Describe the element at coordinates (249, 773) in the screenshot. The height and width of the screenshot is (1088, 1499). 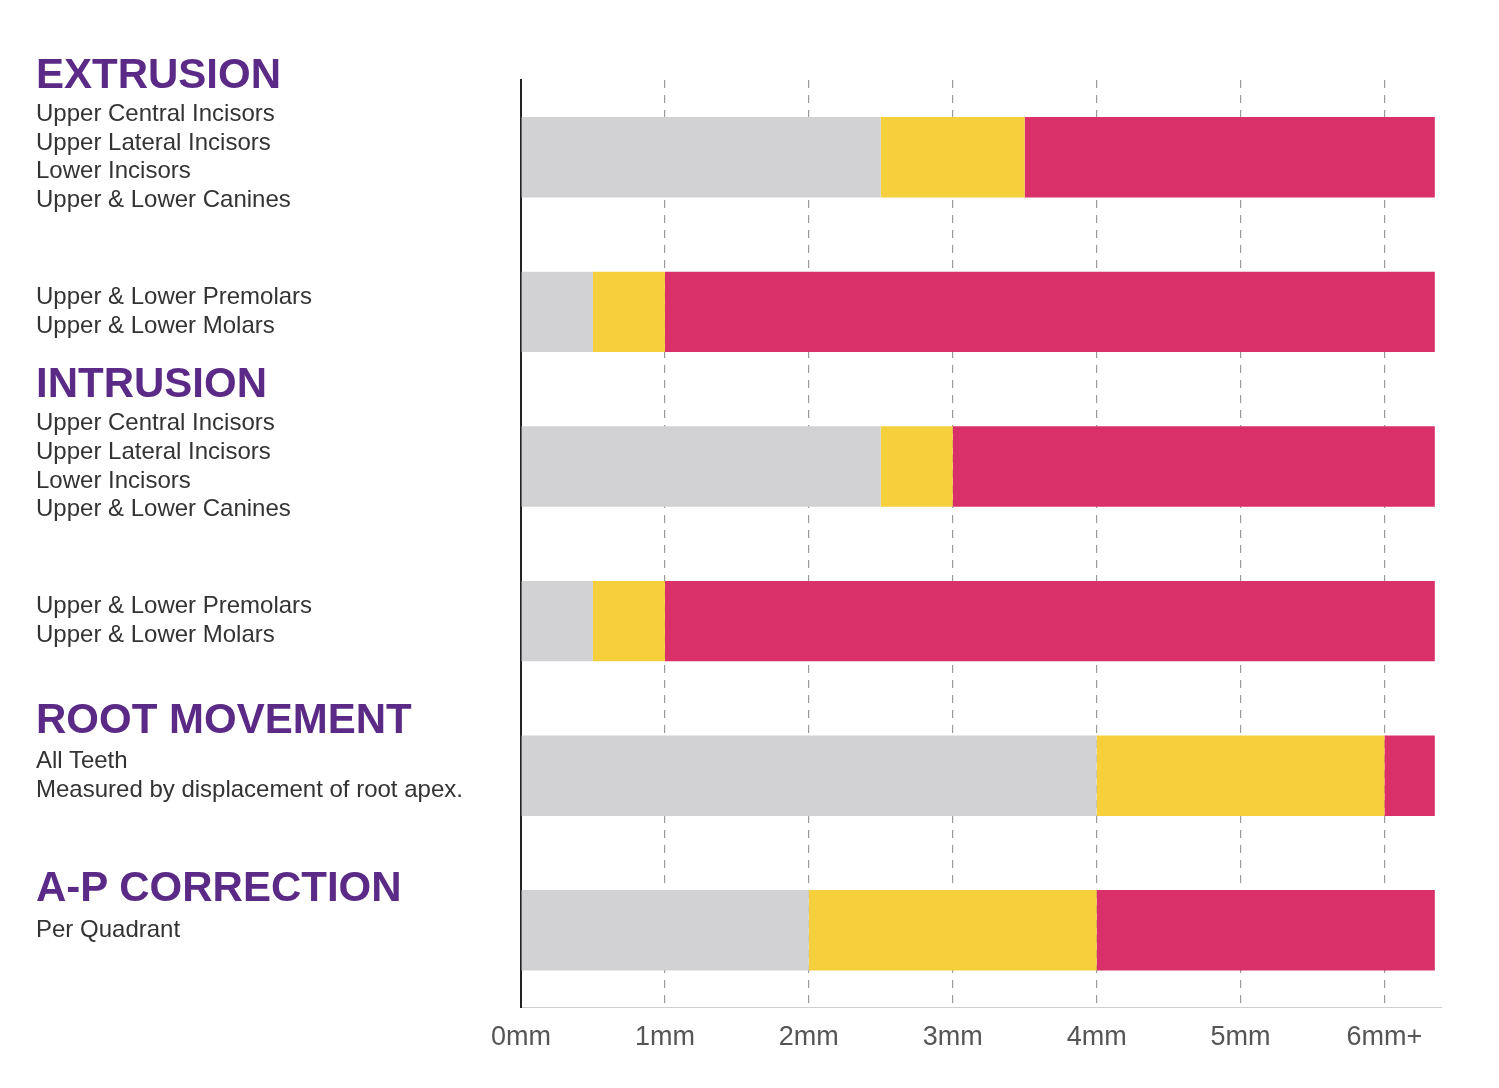
I see `y-tick-label: All Teeth Measured by displacement of root apex.` at that location.